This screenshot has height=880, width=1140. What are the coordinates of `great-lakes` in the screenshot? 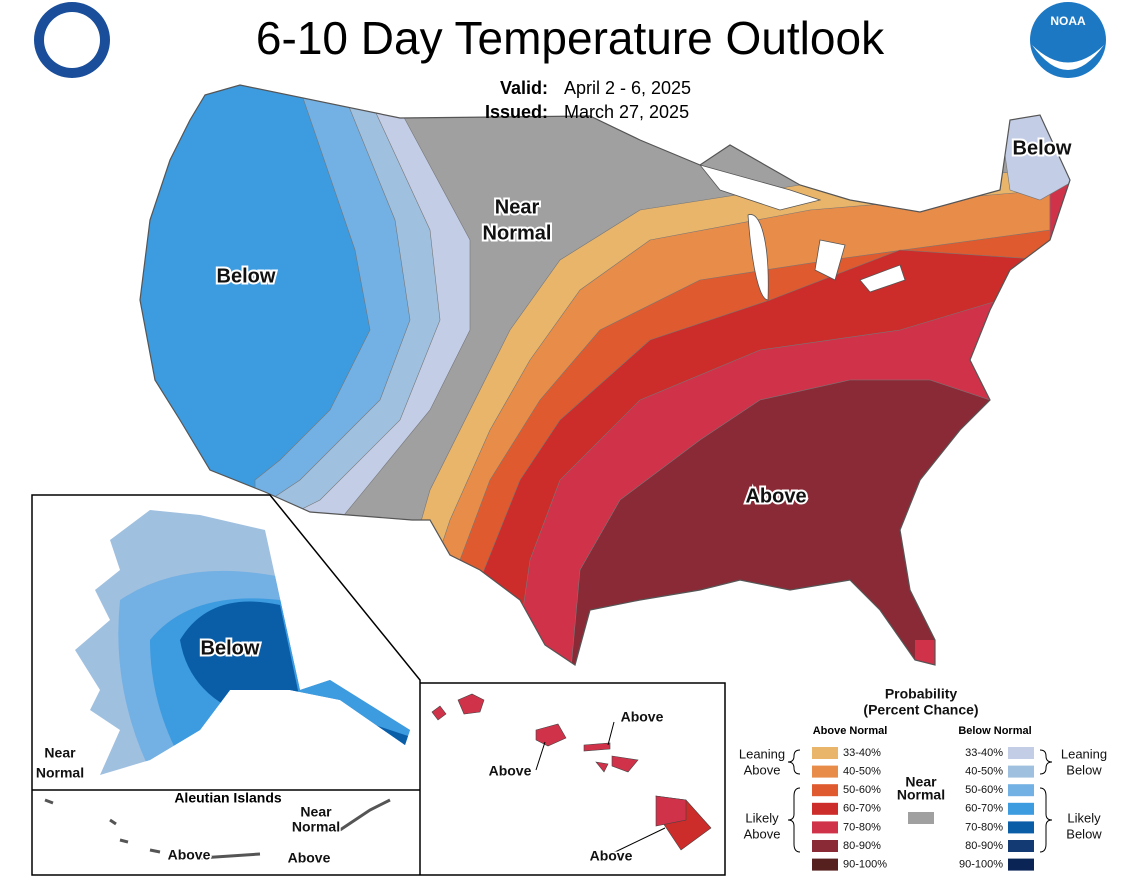 It's located at (802, 232).